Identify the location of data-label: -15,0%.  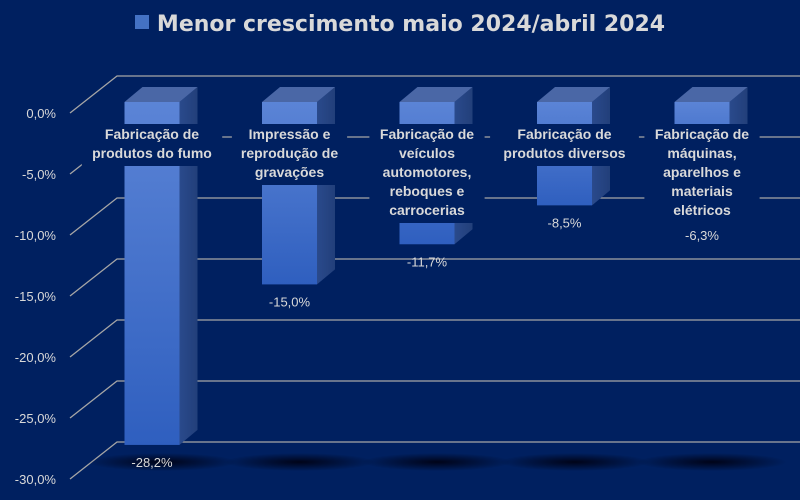
(290, 301).